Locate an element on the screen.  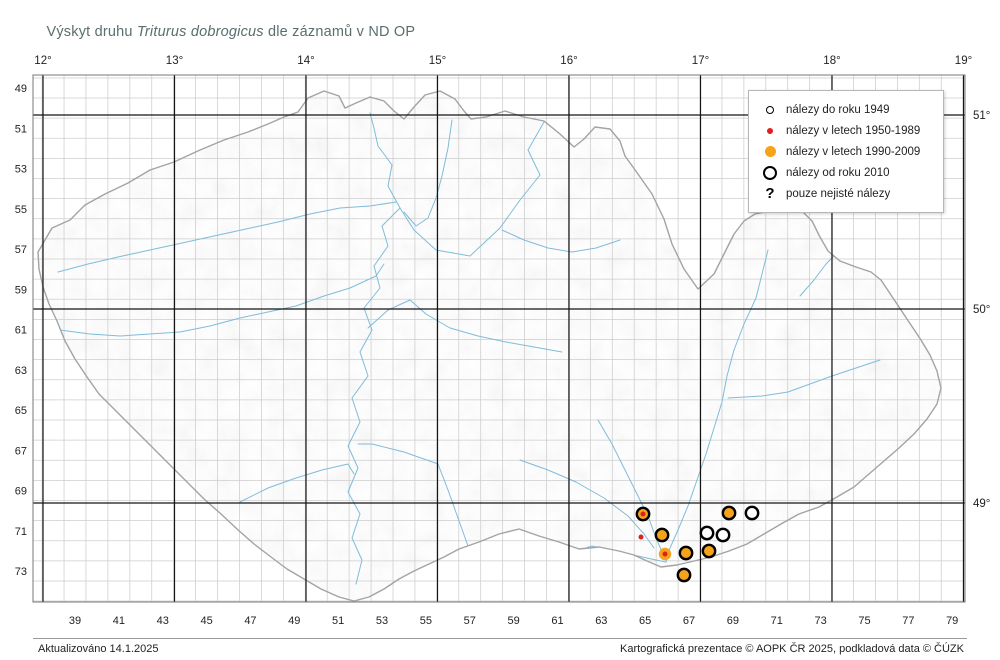
axis-label-left: 53 is located at coordinates (21, 170).